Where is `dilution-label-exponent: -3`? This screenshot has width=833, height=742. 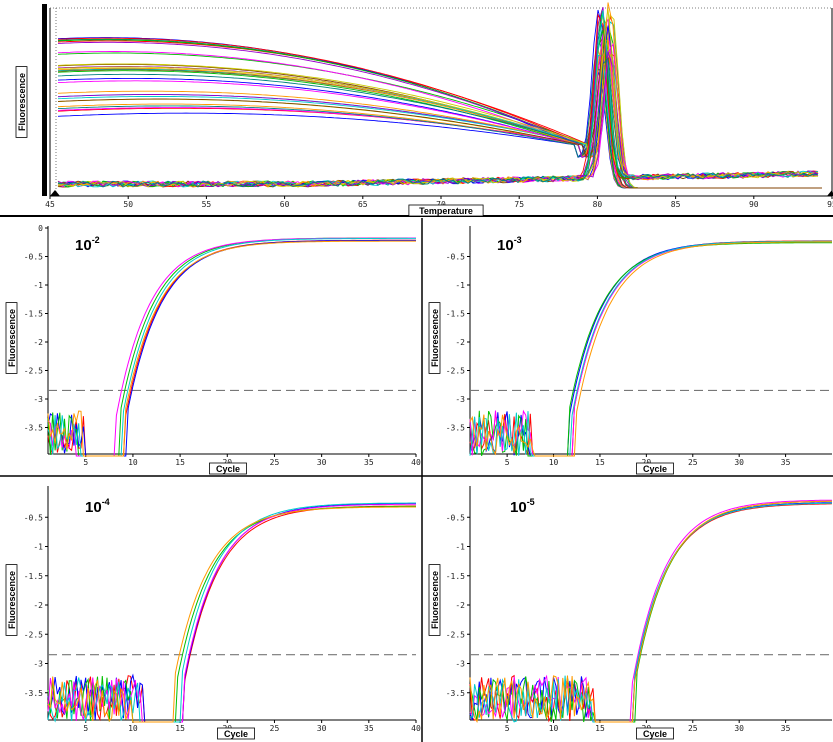 dilution-label-exponent: -3 is located at coordinates (518, 240).